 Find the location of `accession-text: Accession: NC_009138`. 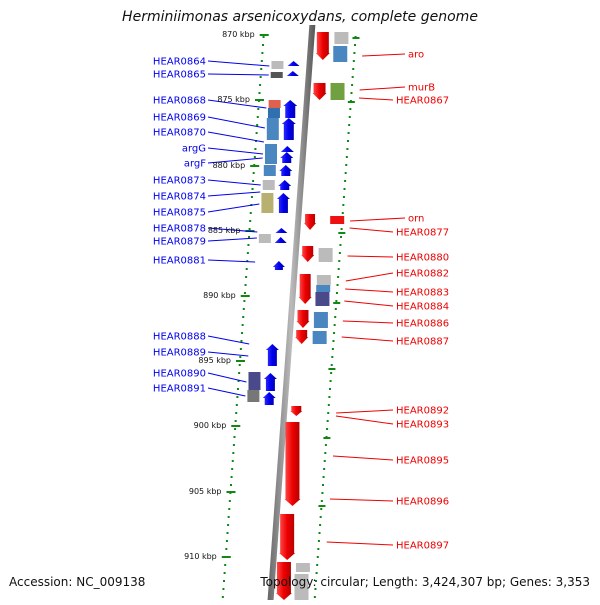

accession-text: Accession: NC_009138 is located at coordinates (77, 582).